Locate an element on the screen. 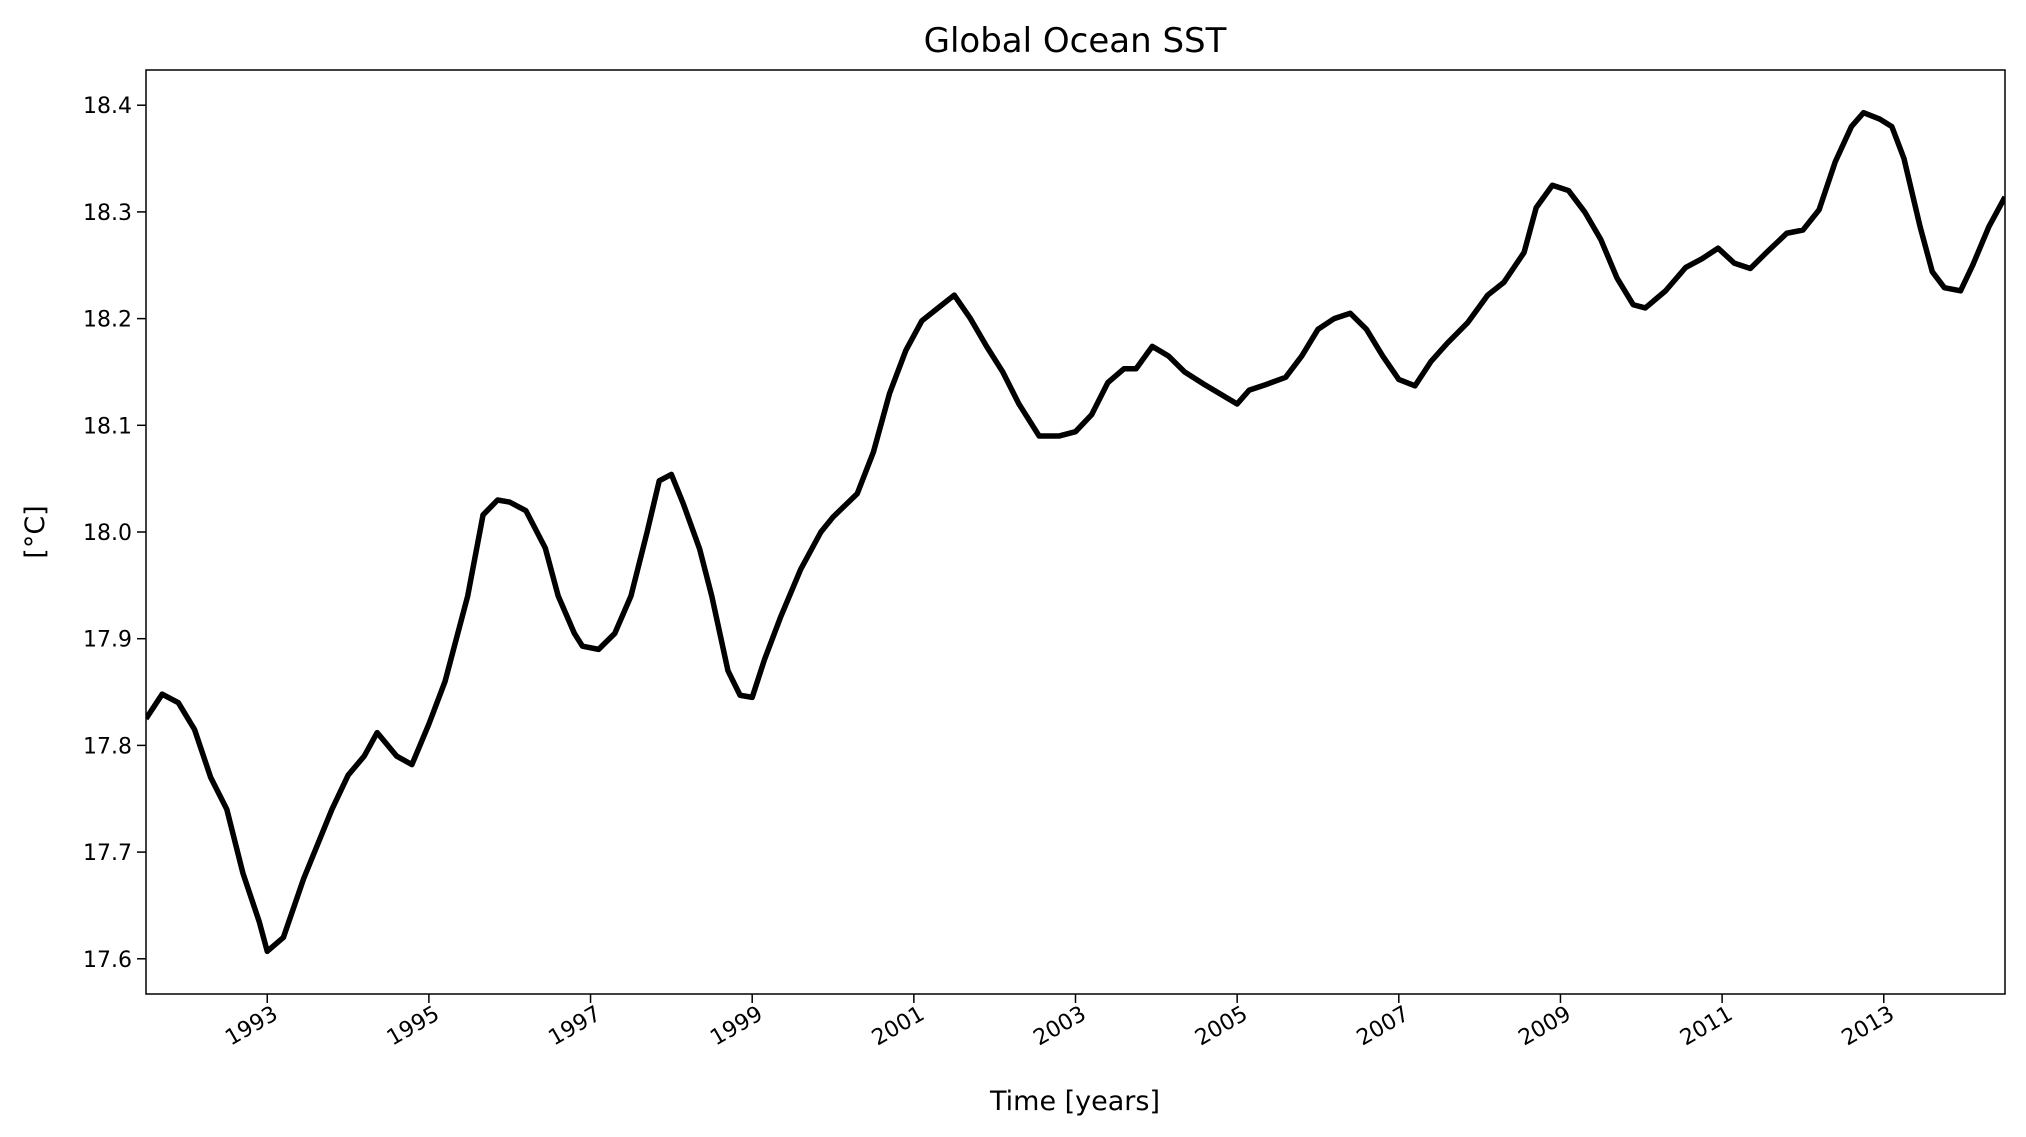 The image size is (2026, 1137). y-tick-label: 17.6 is located at coordinates (107, 960).